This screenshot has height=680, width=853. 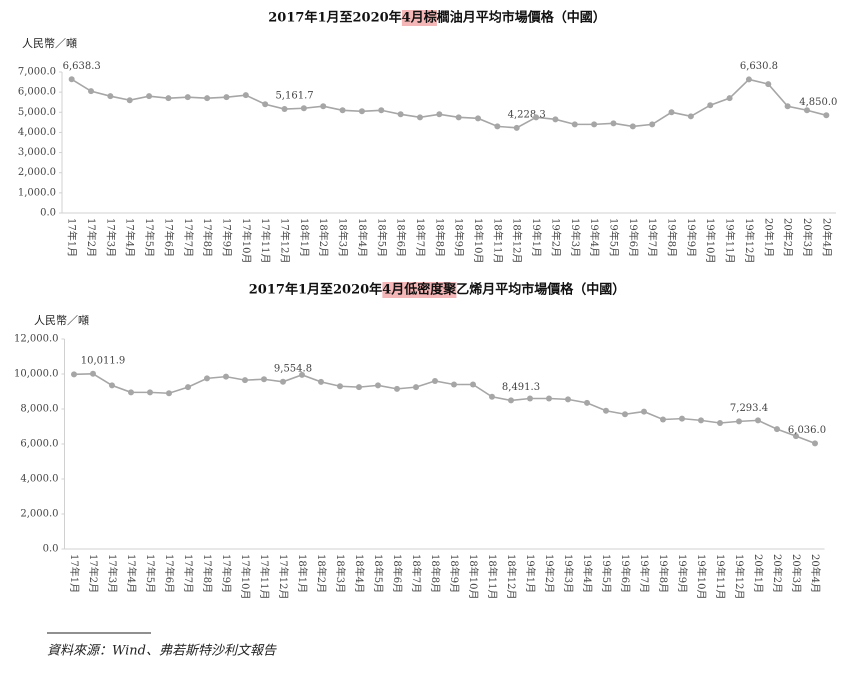 I want to click on x-tick-label: 17年8月, so click(x=207, y=573).